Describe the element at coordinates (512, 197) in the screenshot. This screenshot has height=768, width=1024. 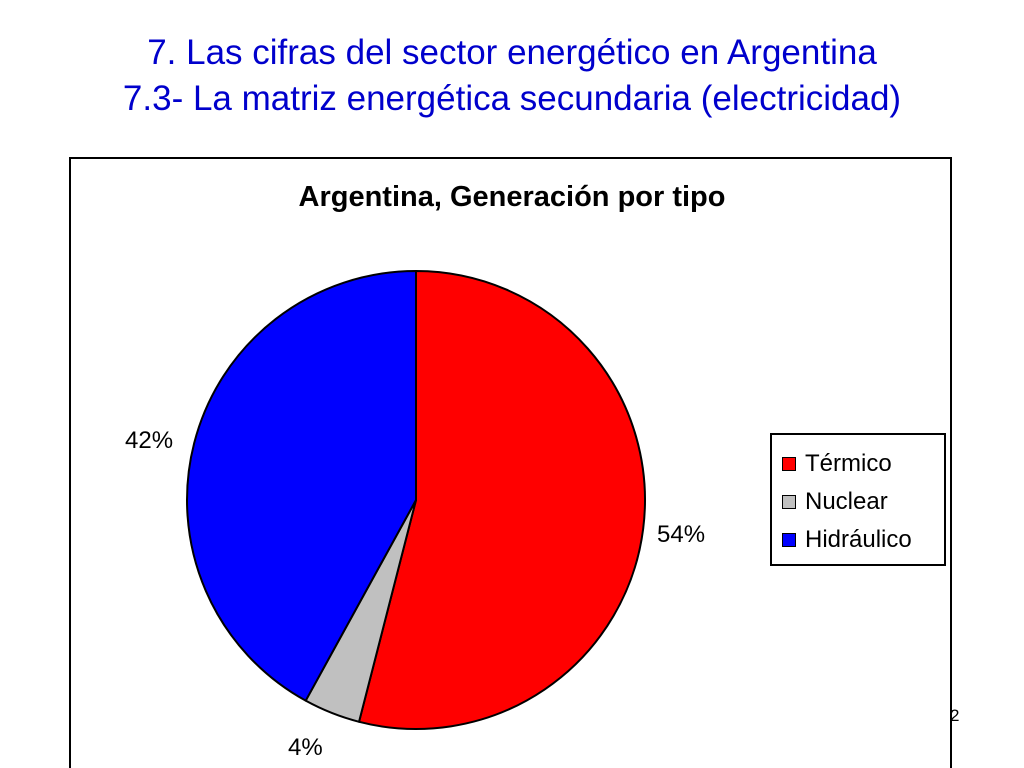
I see `chart-title: Argentina, Generación por tipo` at that location.